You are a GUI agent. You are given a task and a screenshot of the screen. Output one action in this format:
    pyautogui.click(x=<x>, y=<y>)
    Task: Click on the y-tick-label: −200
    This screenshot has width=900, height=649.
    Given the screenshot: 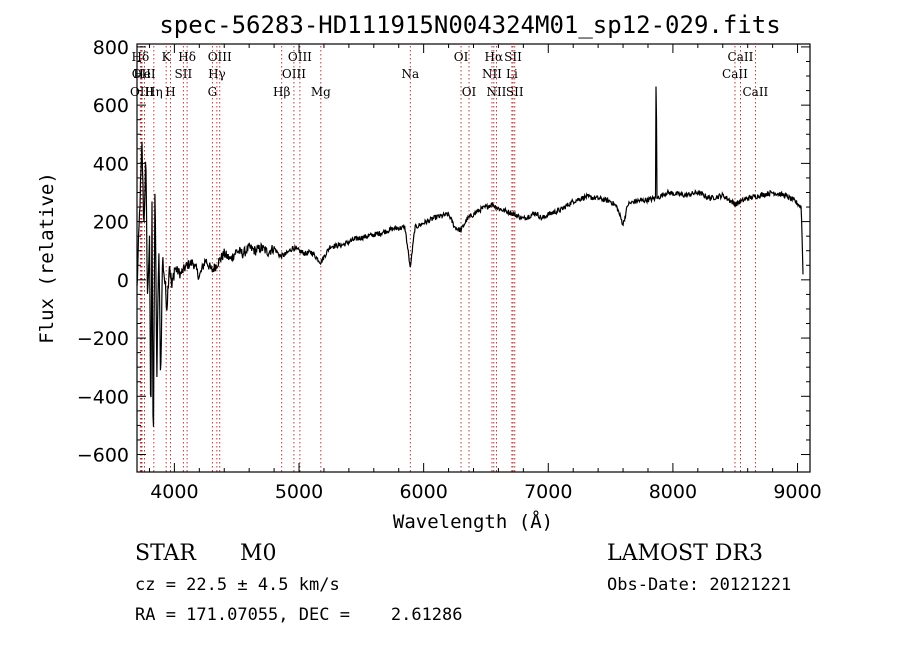 What is the action you would take?
    pyautogui.click(x=103, y=339)
    